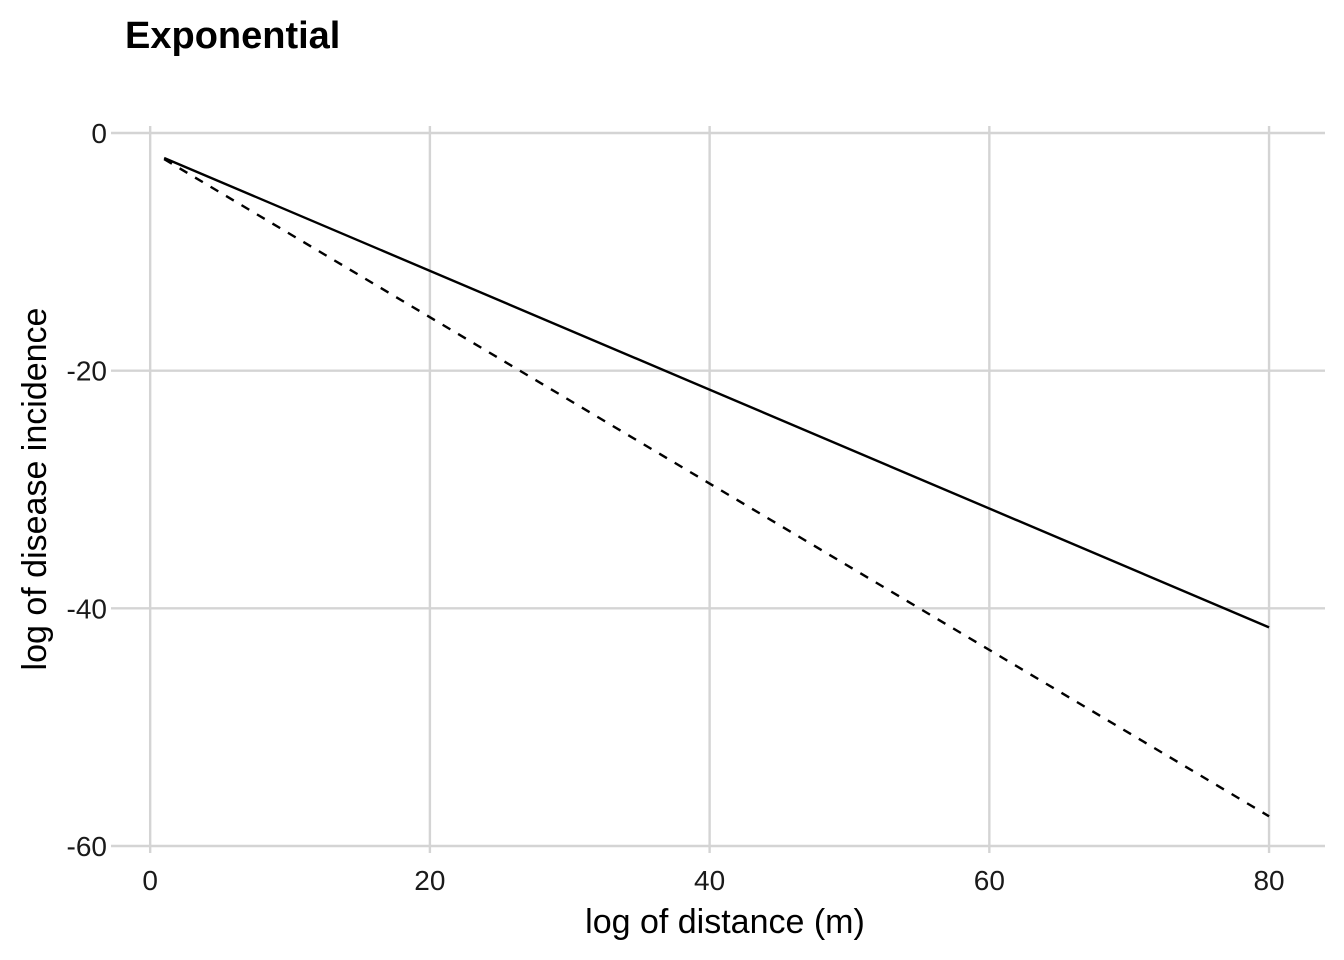 This screenshot has width=1344, height=960. Describe the element at coordinates (989, 880) in the screenshot. I see `x-tick-label: 60` at that location.